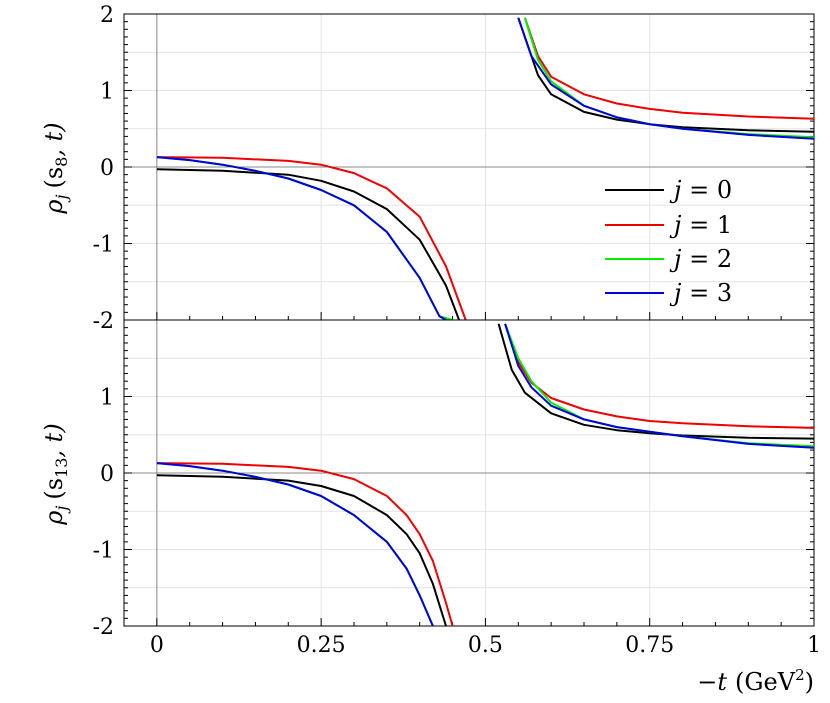 This screenshot has height=703, width=830. What do you see at coordinates (107, 15) in the screenshot?
I see `top-ytick-label: 2` at bounding box center [107, 15].